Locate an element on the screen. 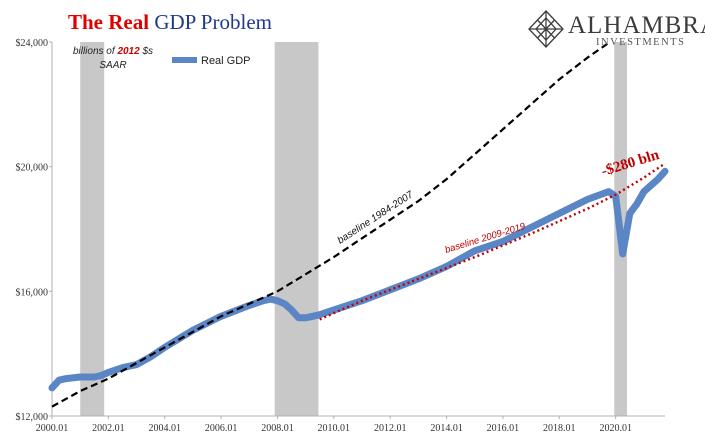  annotation-baseline-1984-2007: baseline 1984-2007 is located at coordinates (376, 217).